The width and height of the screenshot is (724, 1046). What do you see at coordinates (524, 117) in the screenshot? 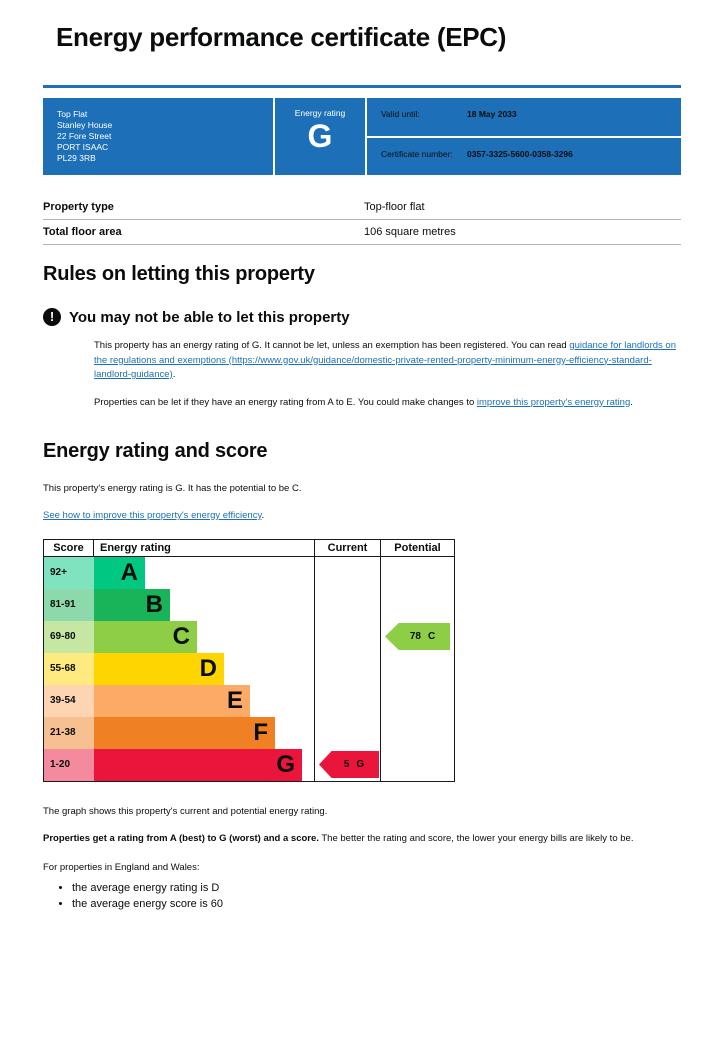
I see `valid-until-row: Valid until: 18 May 2033` at bounding box center [524, 117].